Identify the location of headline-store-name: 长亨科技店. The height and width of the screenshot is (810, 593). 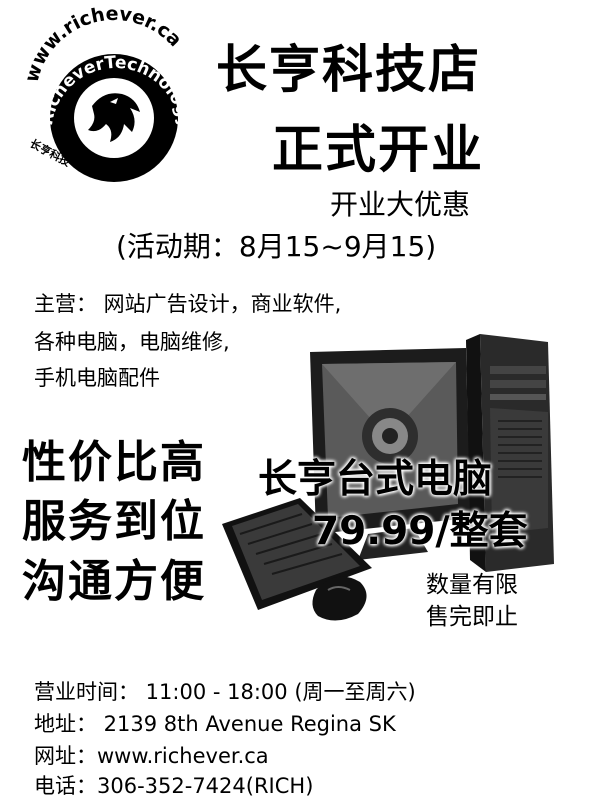
(349, 70).